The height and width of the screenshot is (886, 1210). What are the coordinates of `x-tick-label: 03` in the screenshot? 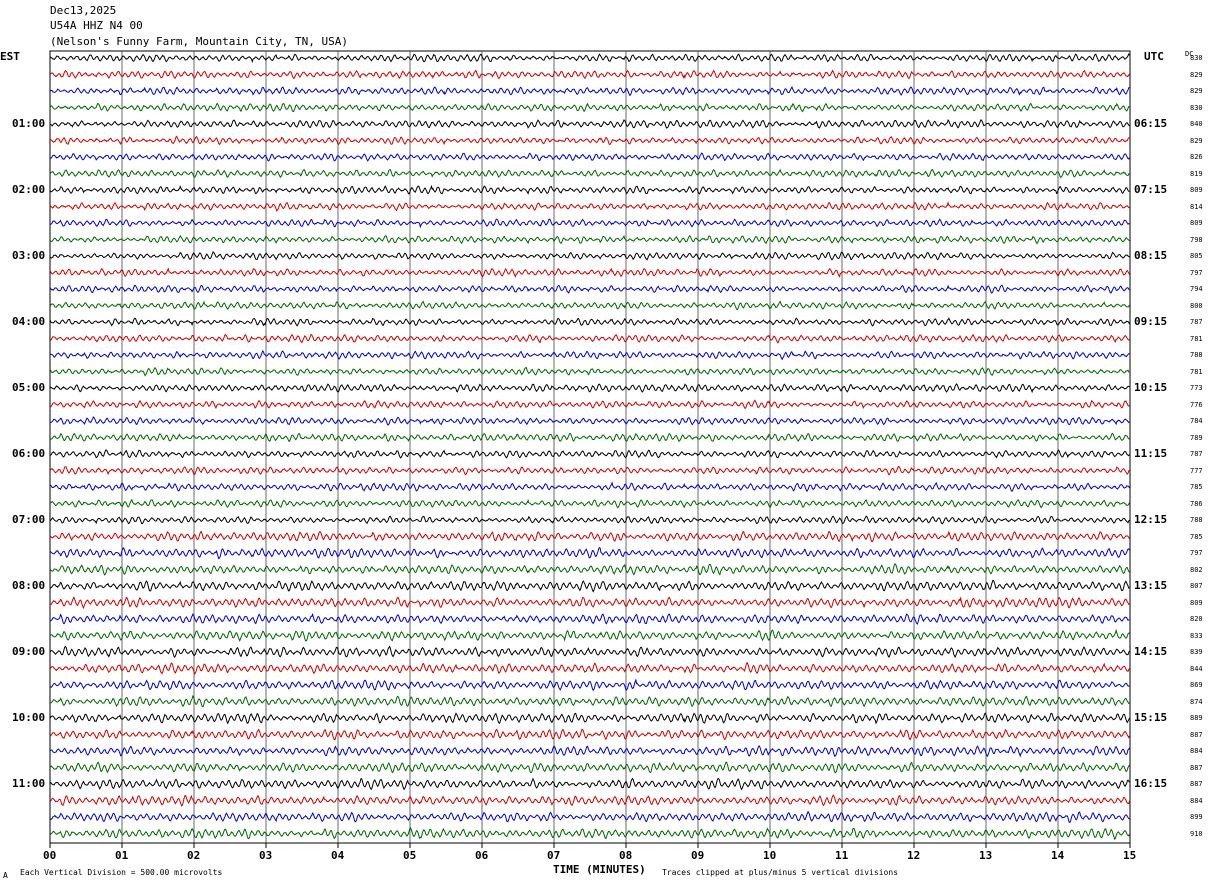 It's located at (266, 855).